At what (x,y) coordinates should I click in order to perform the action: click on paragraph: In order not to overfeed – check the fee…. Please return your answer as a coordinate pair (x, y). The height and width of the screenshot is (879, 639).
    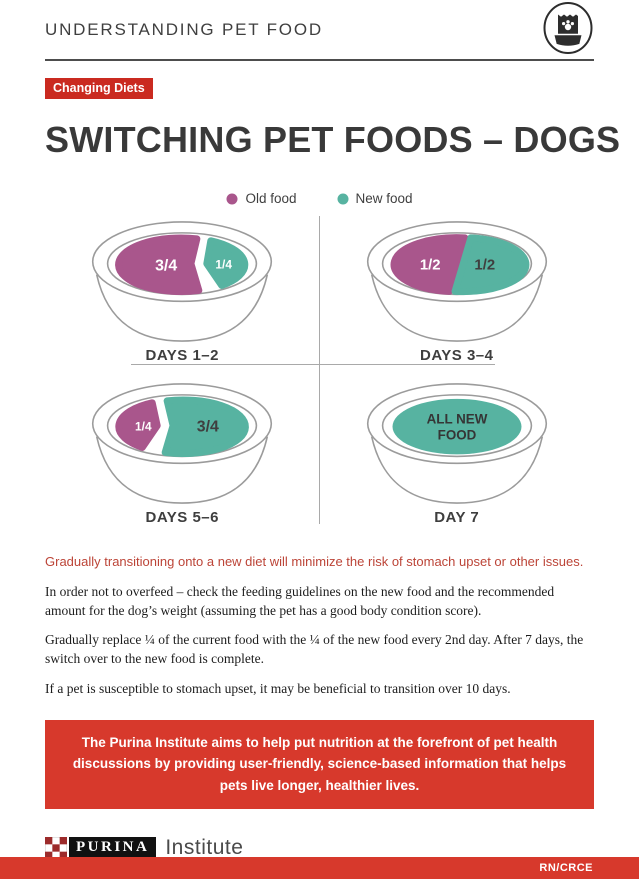
    Looking at the image, I should click on (300, 601).